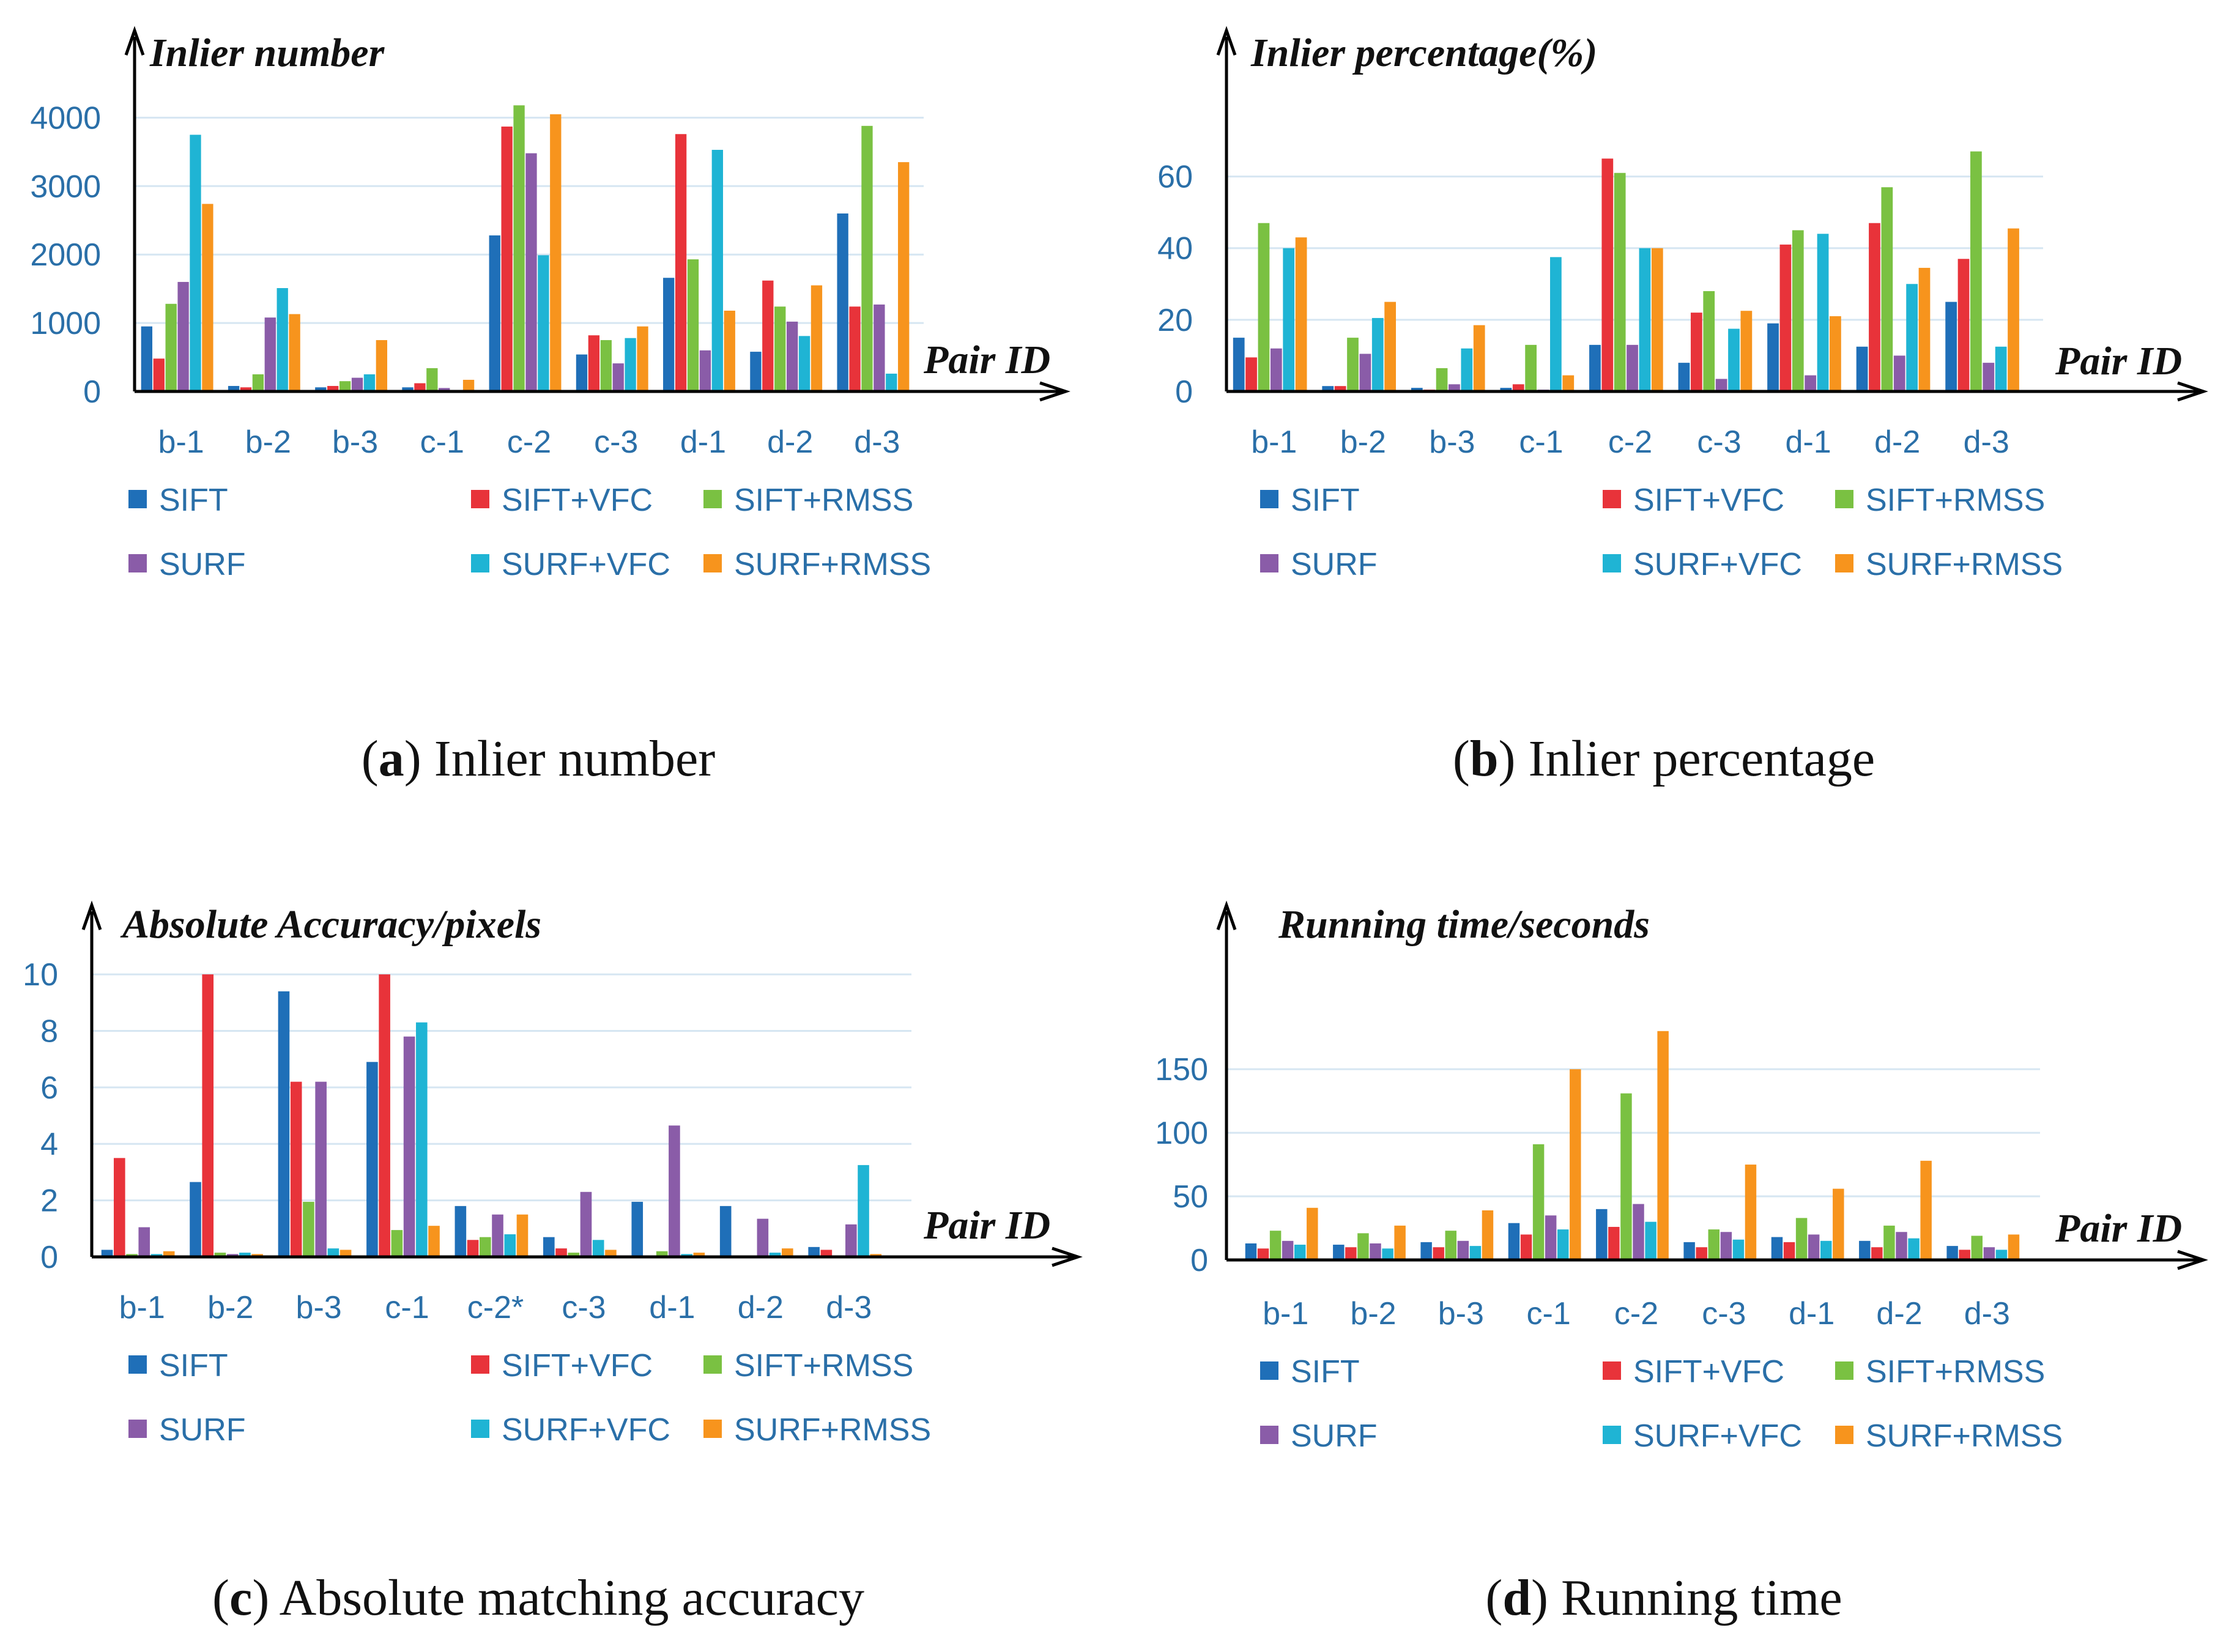 The height and width of the screenshot is (1652, 2226). Describe the element at coordinates (823, 500) in the screenshot. I see `legend-label: SIFT+RMSS` at that location.